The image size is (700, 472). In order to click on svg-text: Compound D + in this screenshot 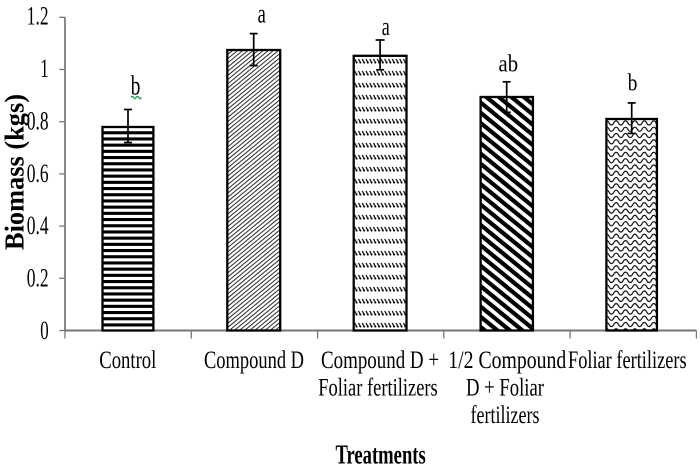, I will do `click(380, 360)`.